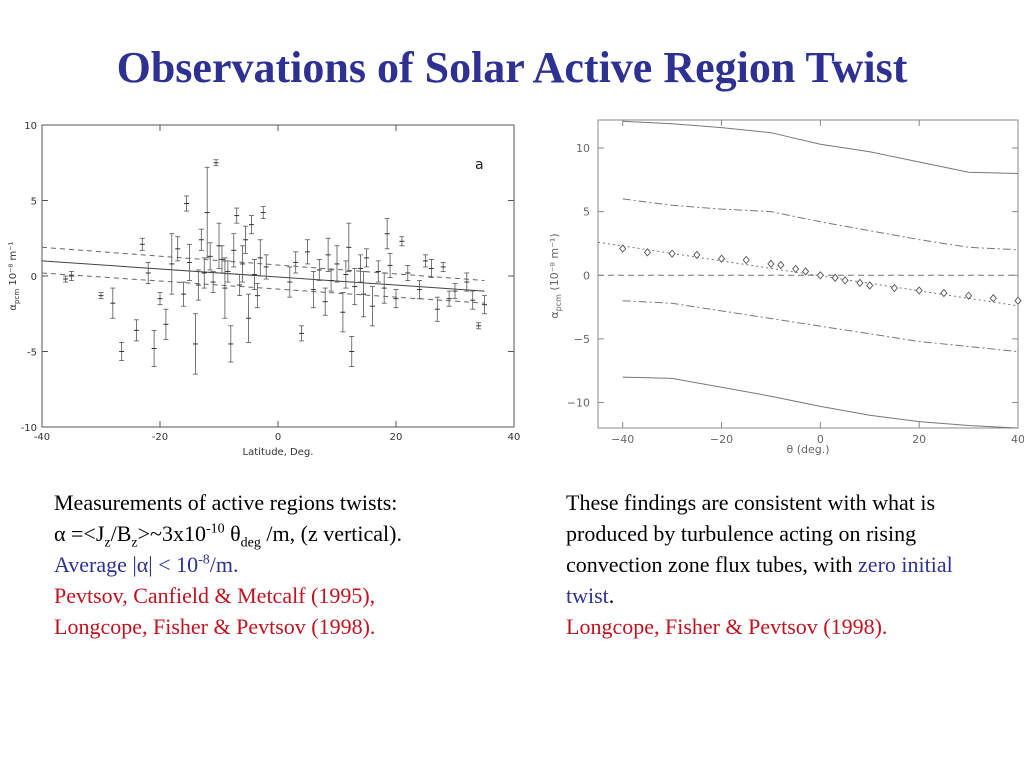 The image size is (1024, 768). I want to click on x-tick-label: -40, so click(42, 437).